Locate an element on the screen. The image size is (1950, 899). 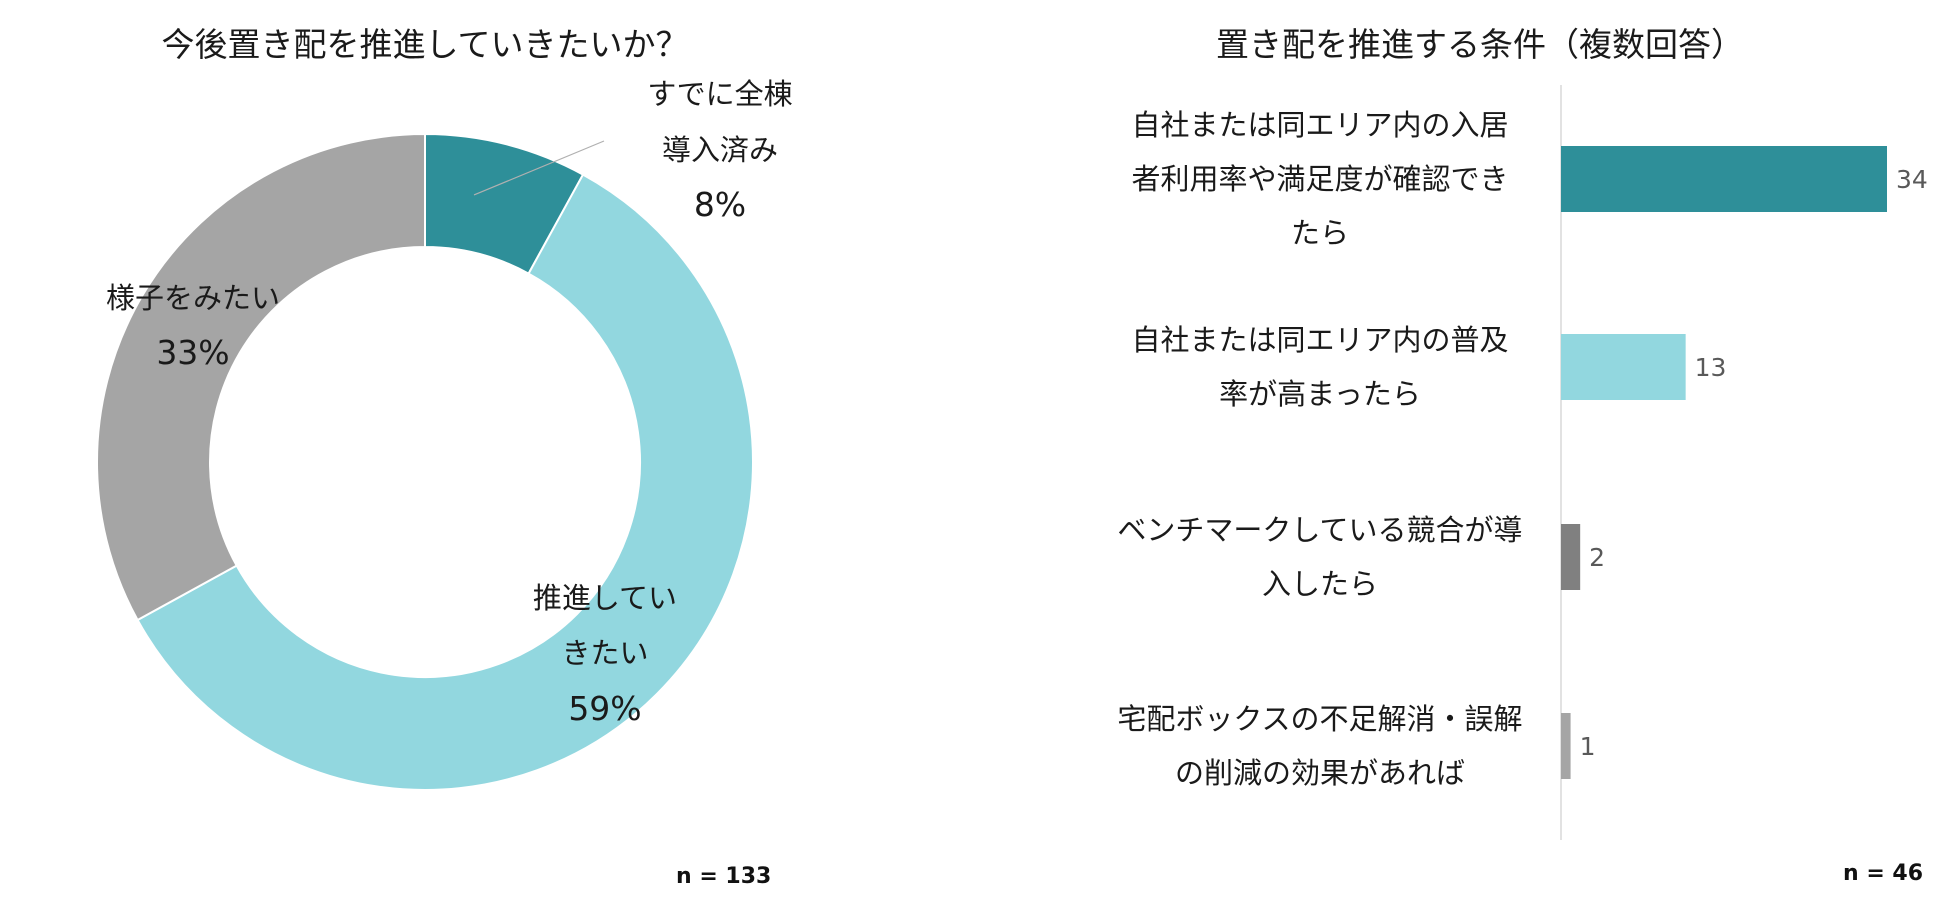
donut-chart-title: 今後置き配を推進していきたいか？ is located at coordinates (425, 44).